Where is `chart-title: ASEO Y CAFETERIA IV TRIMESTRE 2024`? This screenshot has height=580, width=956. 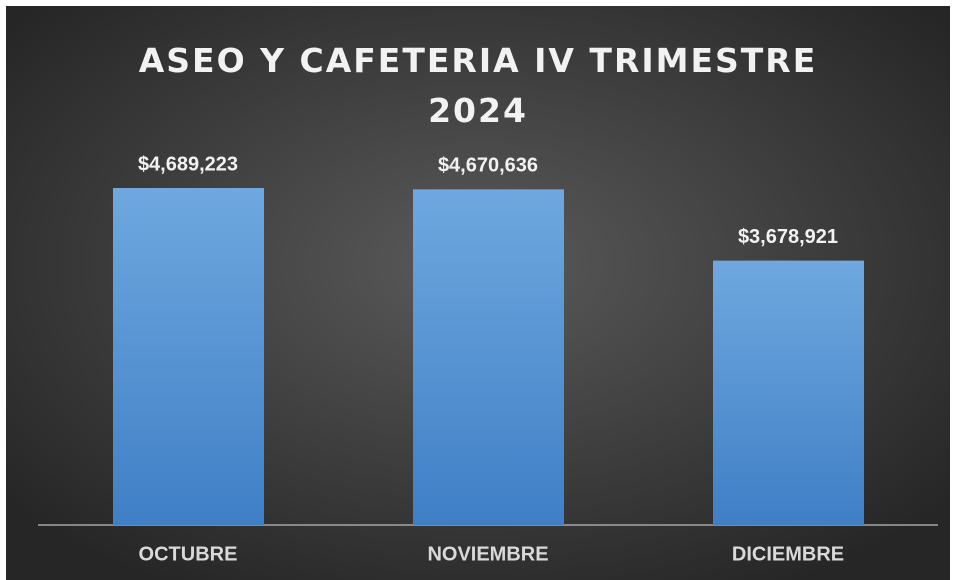
chart-title: ASEO Y CAFETERIA IV TRIMESTRE 2024 is located at coordinates (478, 85).